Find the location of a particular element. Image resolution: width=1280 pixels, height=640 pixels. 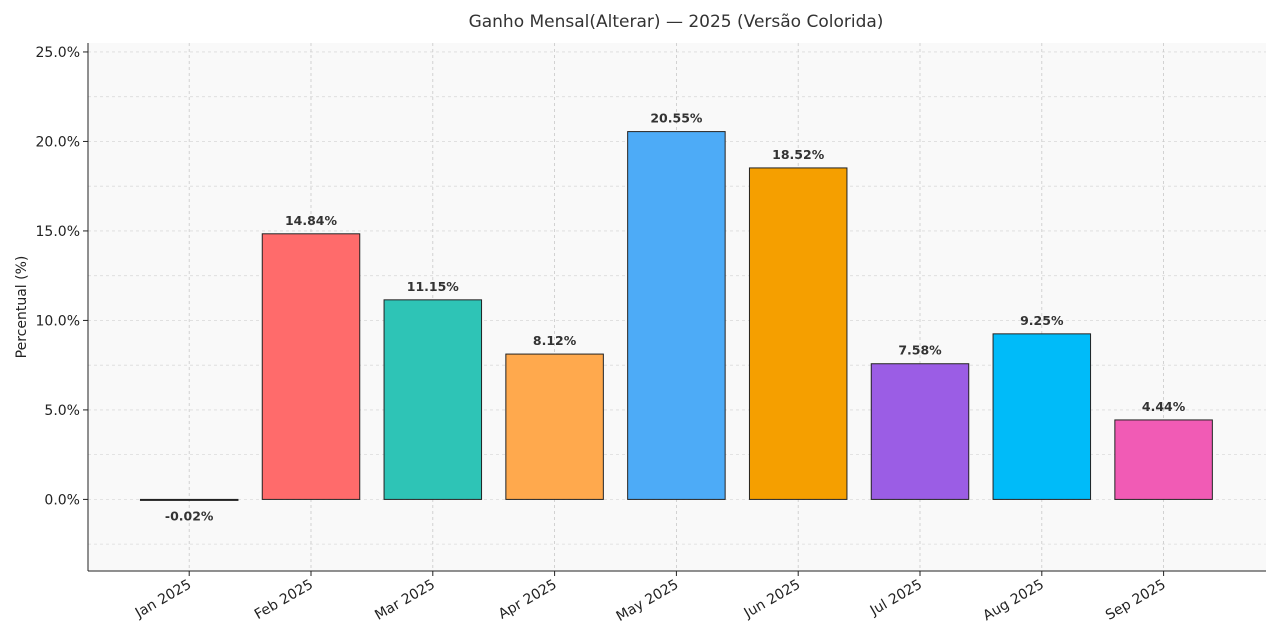

y-tick-label: 25.0% is located at coordinates (58, 53).